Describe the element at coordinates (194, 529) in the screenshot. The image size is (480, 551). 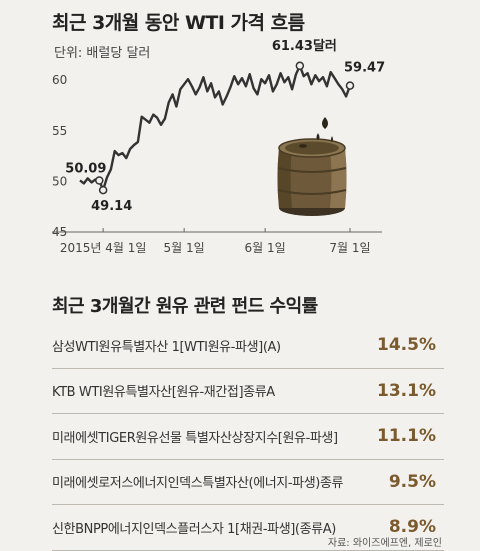
I see `fund-name: 신한BNPP에너지인덱스플러스자 1[채권-파생](종류A)` at that location.